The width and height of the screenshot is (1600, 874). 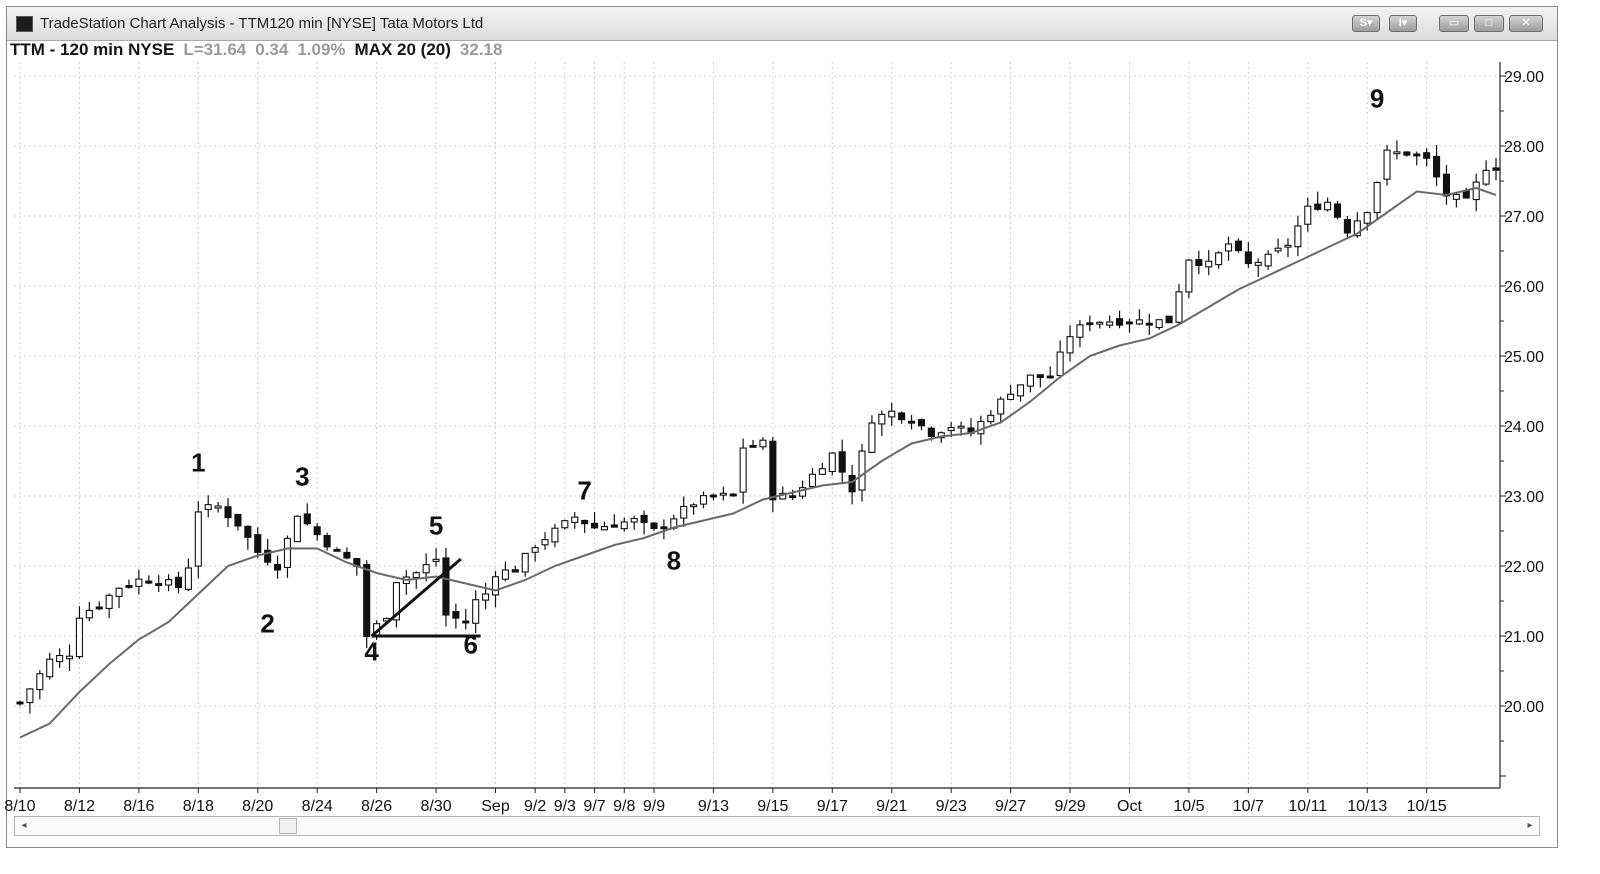 I want to click on wave-label: 7, so click(x=584, y=491).